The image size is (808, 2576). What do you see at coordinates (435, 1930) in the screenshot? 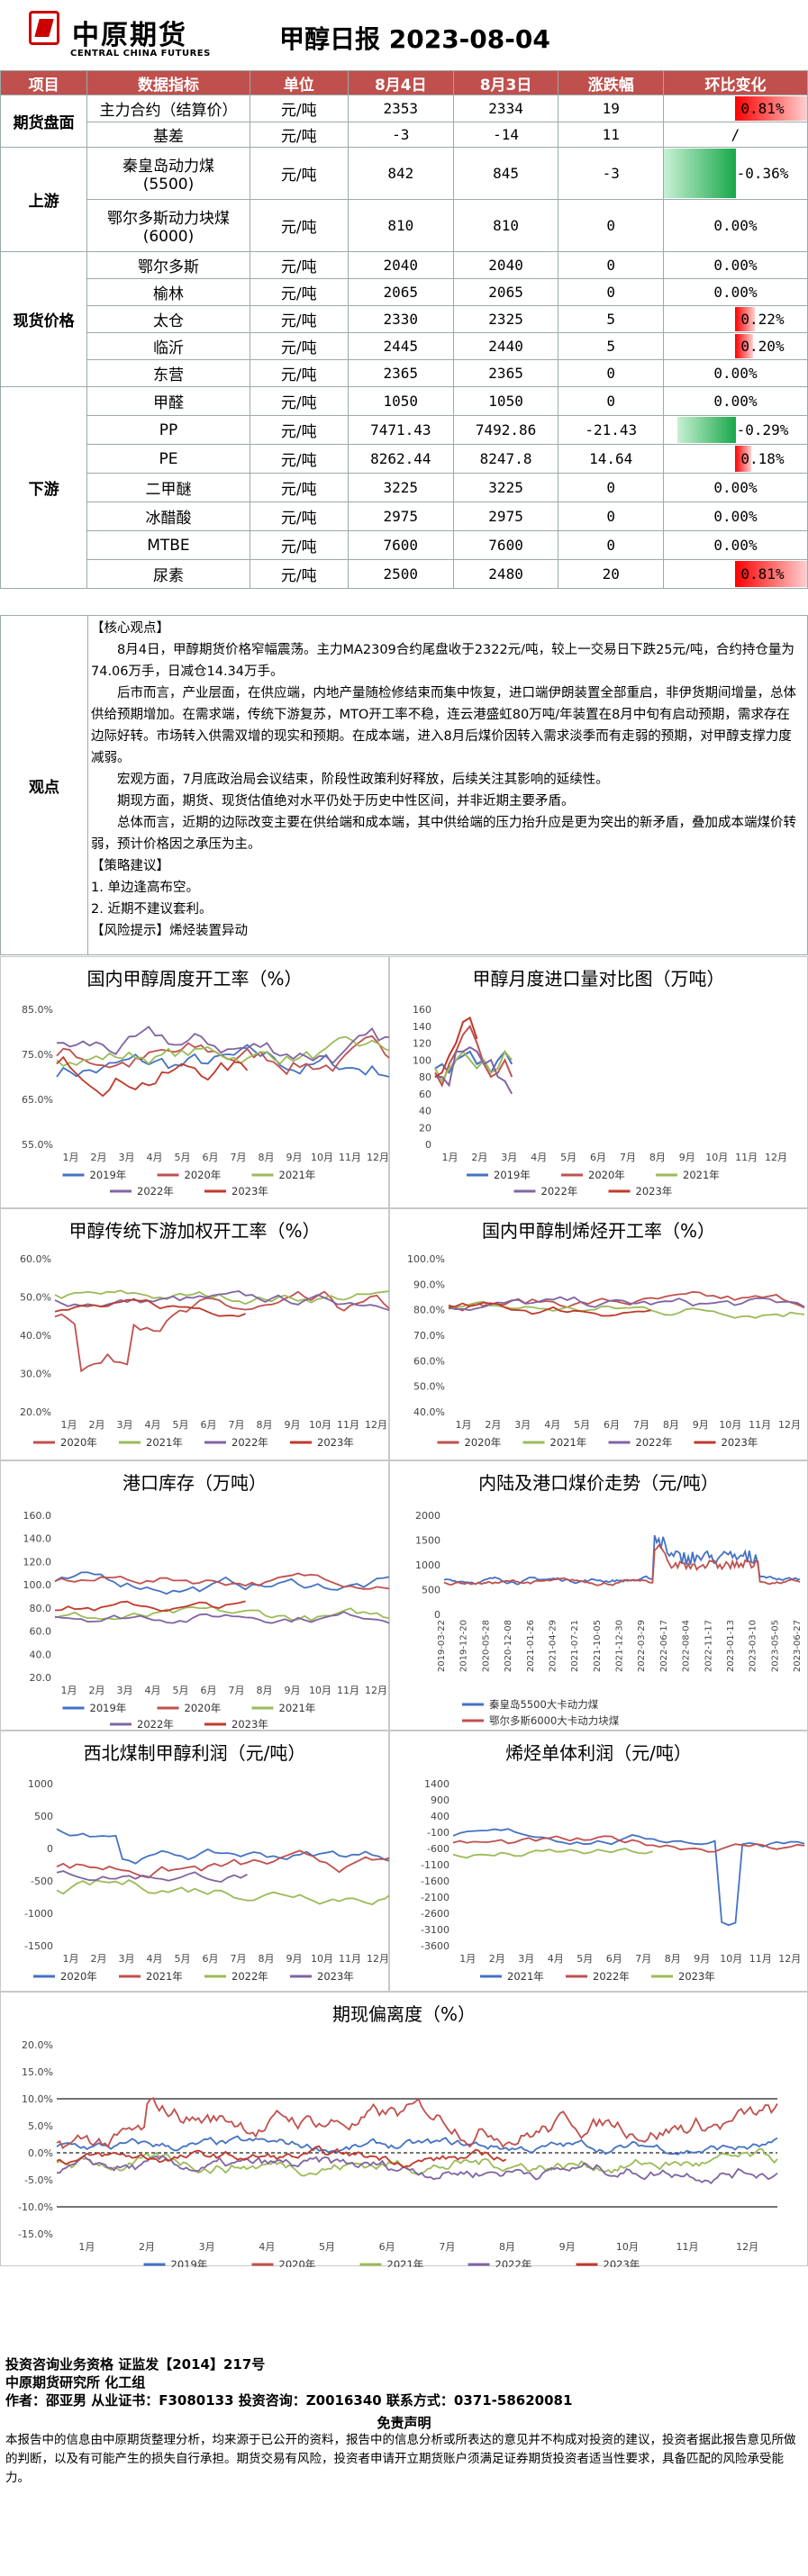
I see `y-tick-label: -3100` at bounding box center [435, 1930].